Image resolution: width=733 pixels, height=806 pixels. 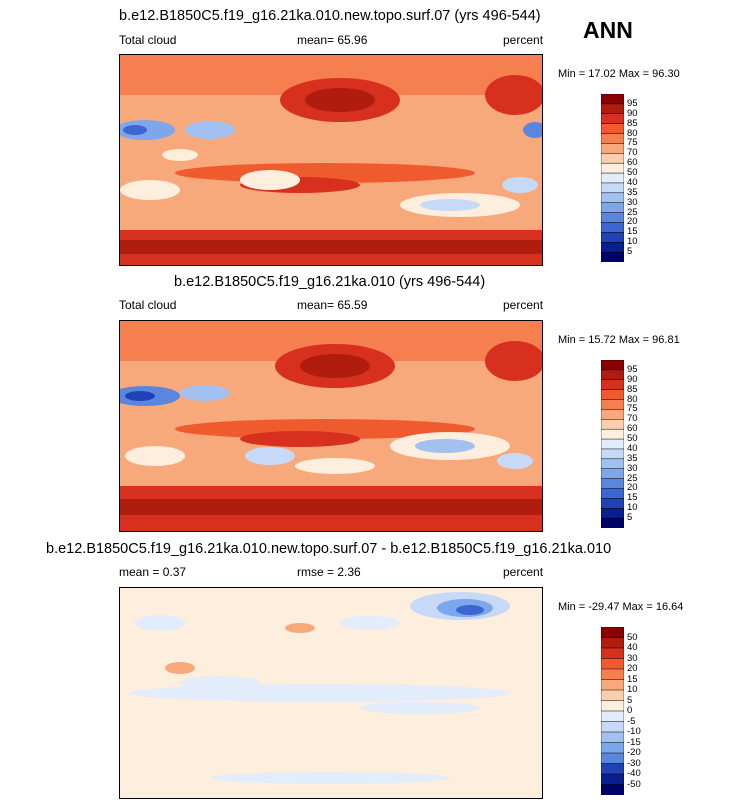 I want to click on colorbar-level-label: -30, so click(x=634, y=763).